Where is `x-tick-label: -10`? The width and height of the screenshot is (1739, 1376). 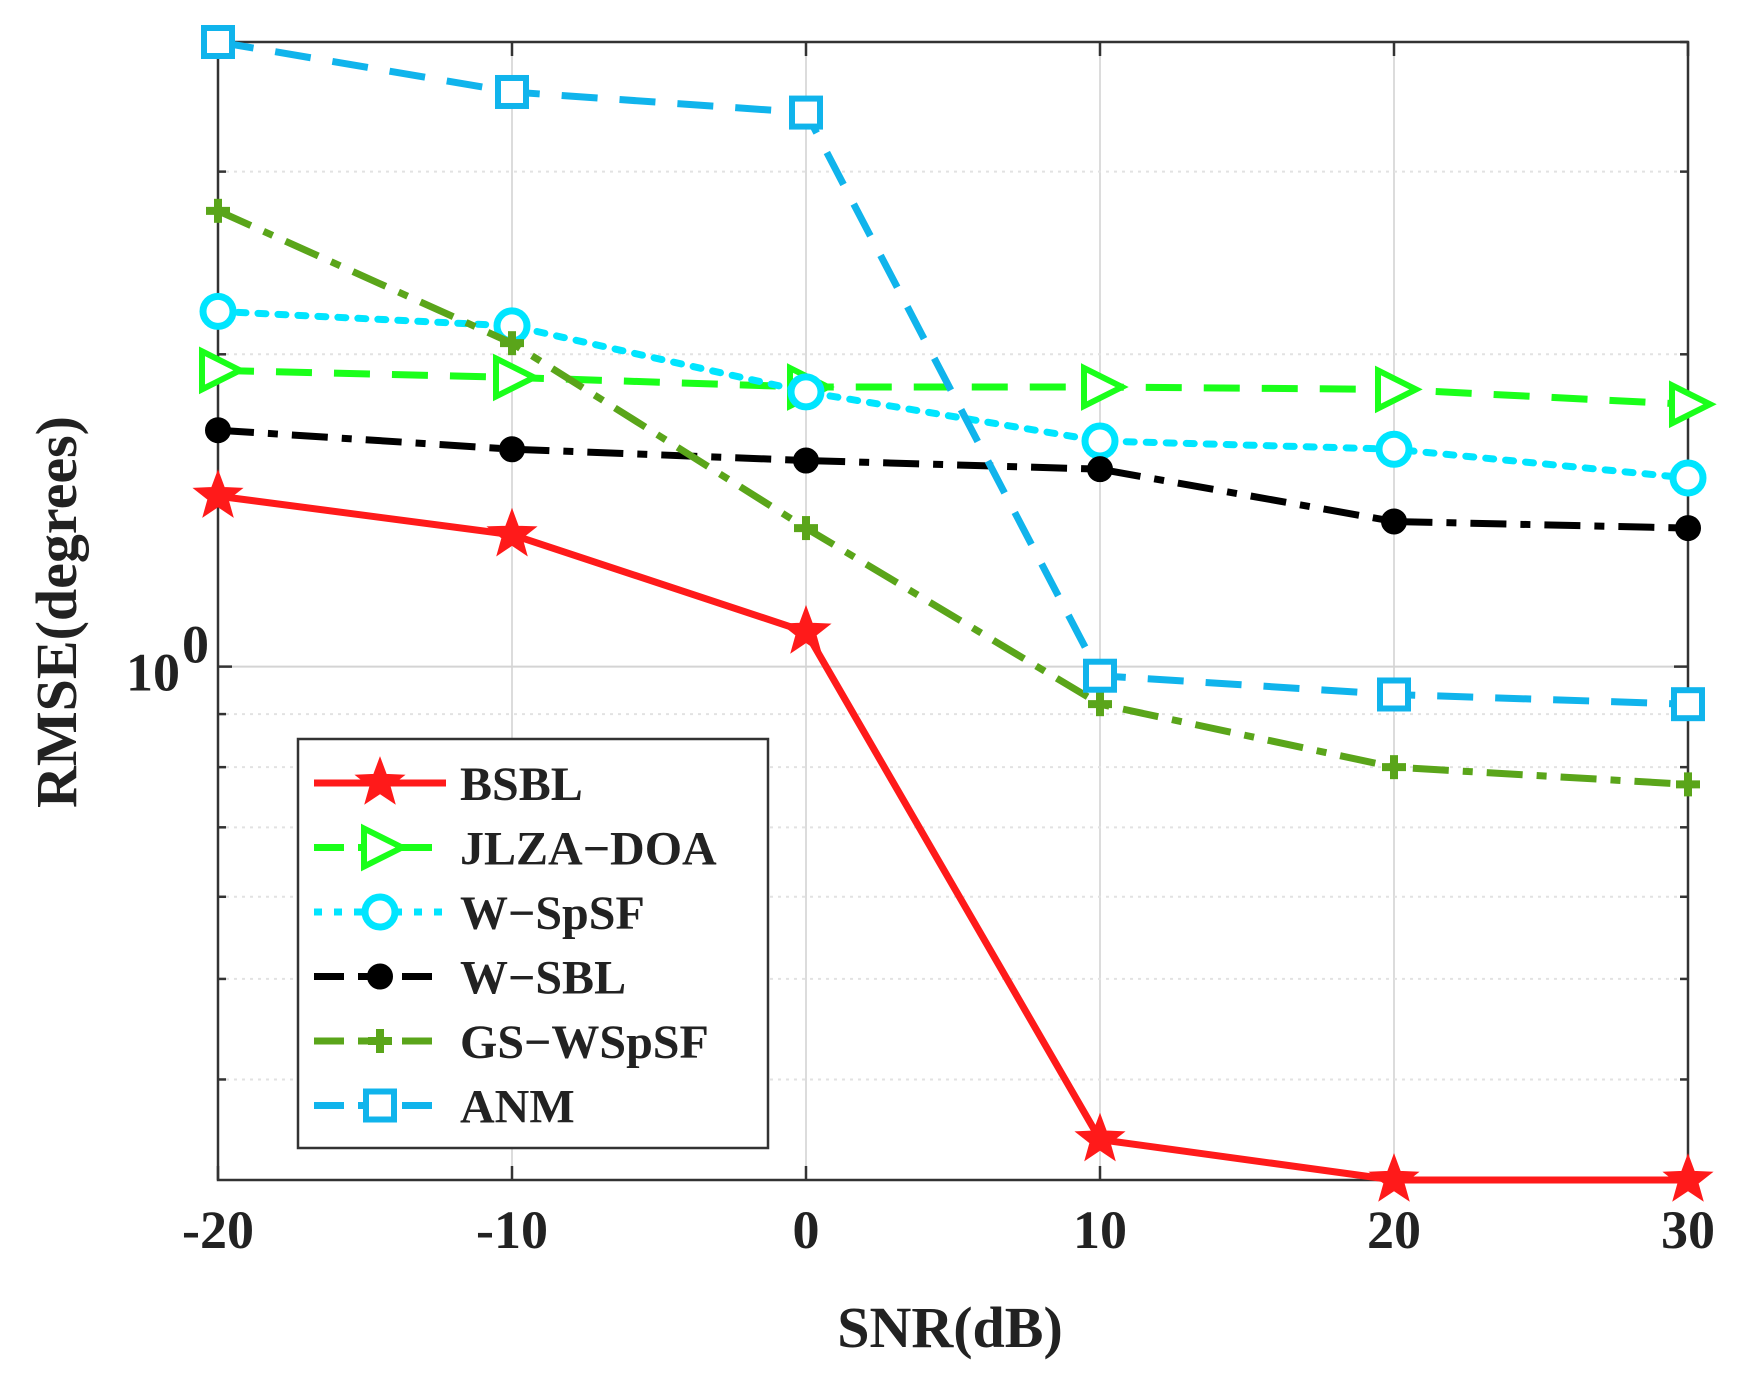 x-tick-label: -10 is located at coordinates (512, 1230).